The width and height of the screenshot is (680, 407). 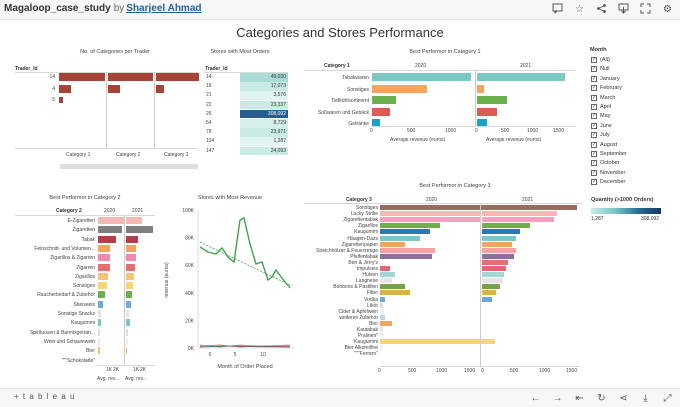 What do you see at coordinates (61, 100) in the screenshot?
I see `trader-5-cat1-bar` at bounding box center [61, 100].